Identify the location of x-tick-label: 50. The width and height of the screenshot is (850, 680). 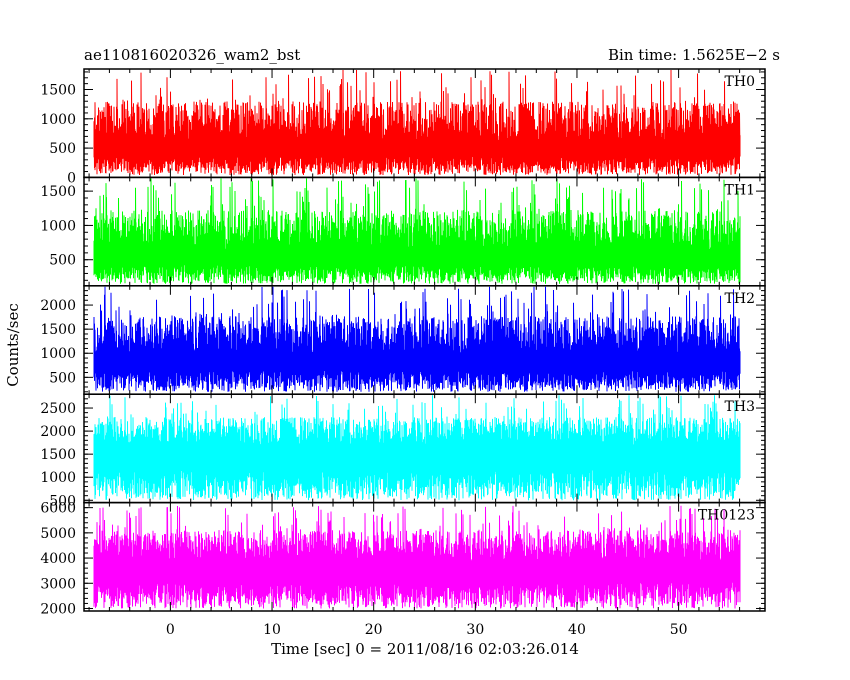
(679, 630).